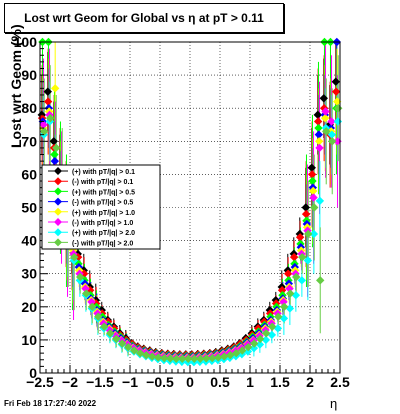  Describe the element at coordinates (103, 233) in the screenshot. I see `legend-label: (+) with pT/|q| > 2.0` at that location.